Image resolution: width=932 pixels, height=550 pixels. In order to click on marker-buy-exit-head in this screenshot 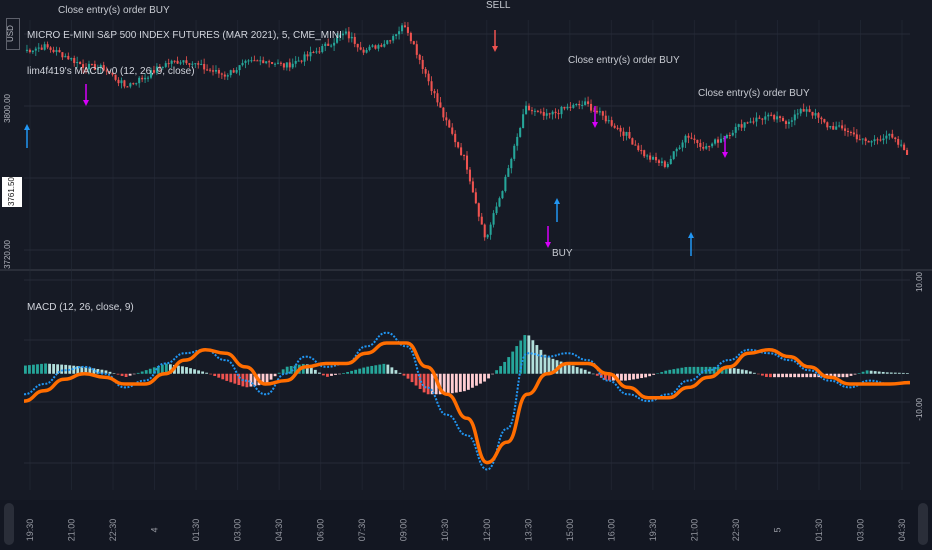, I will do `click(548, 245)`.